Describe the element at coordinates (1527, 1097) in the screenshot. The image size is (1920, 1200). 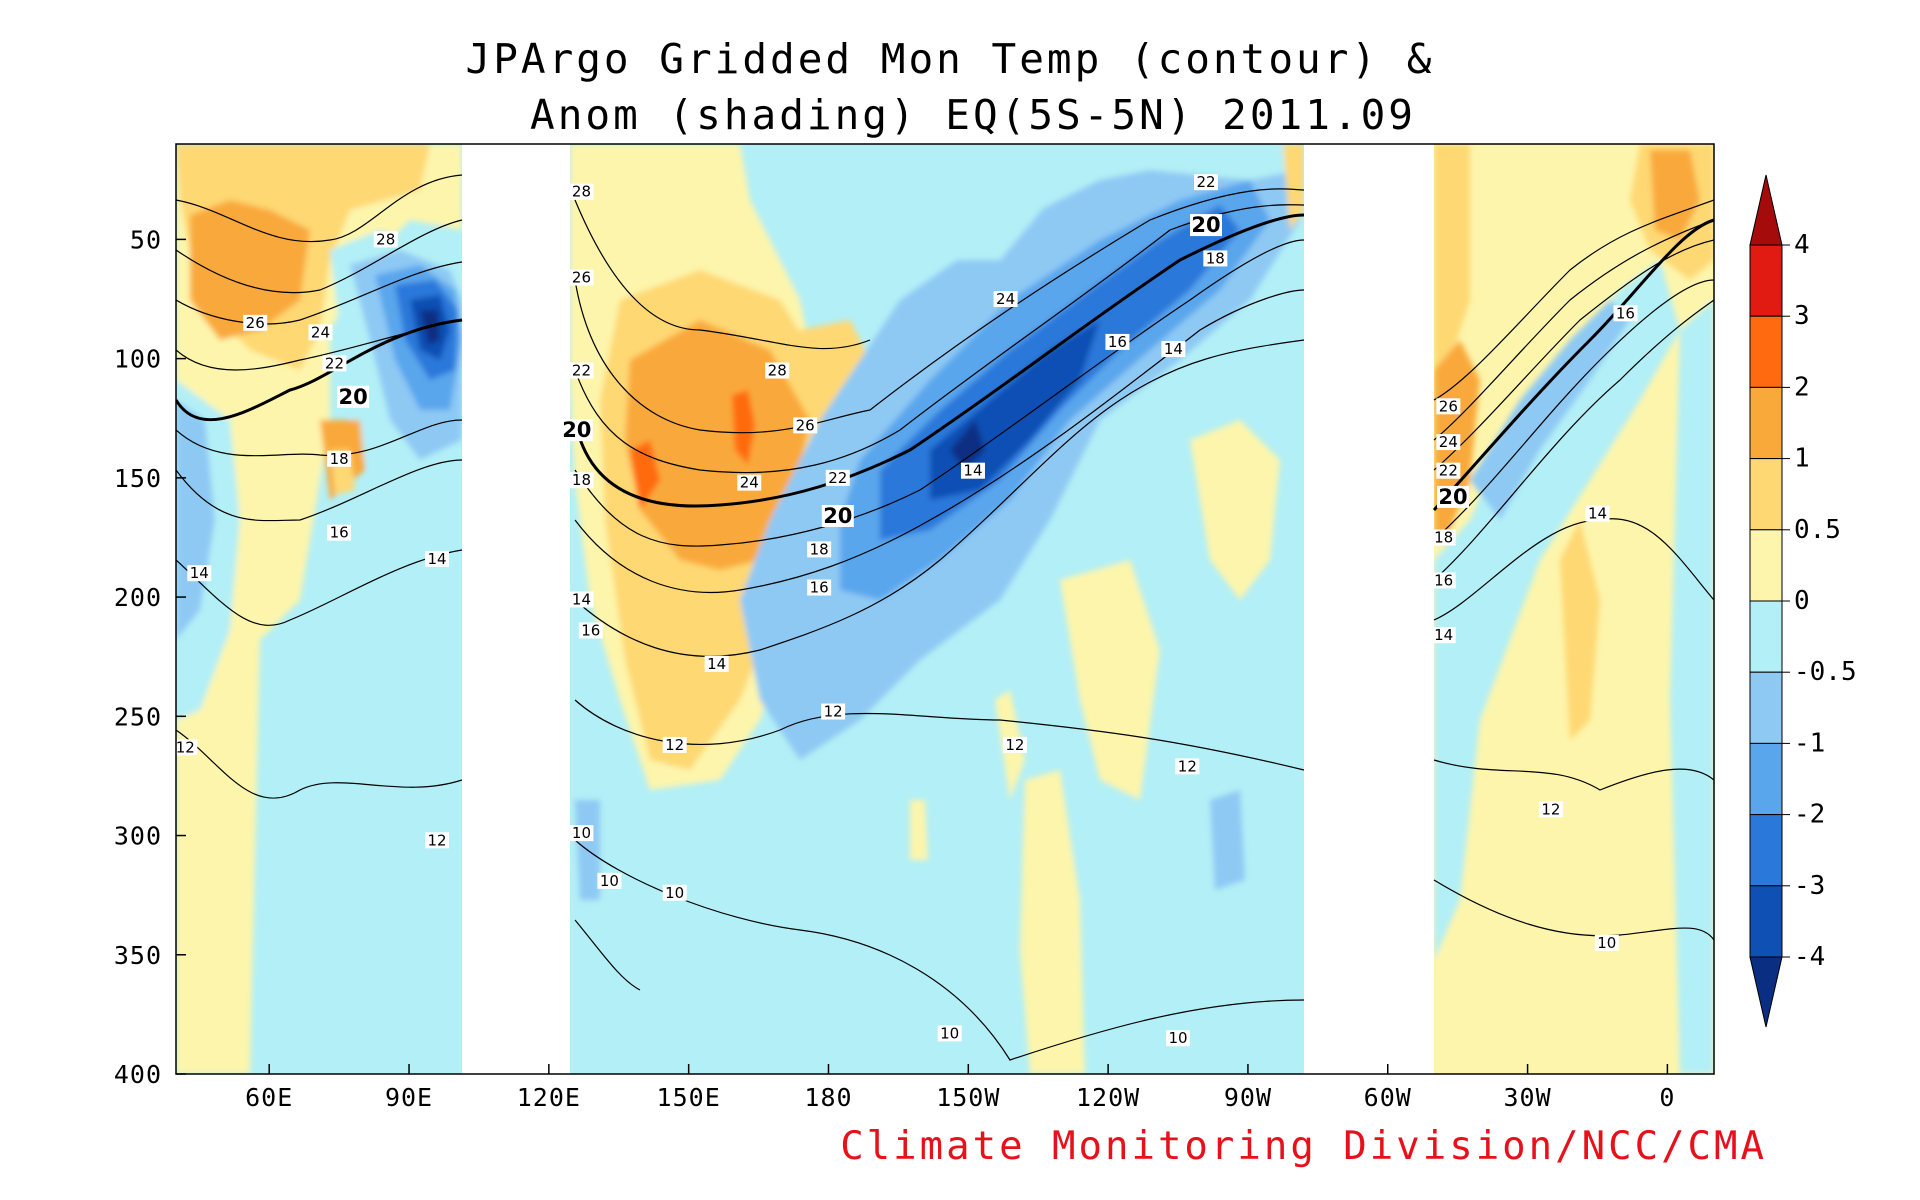
I see `x-tick-label: 30W` at that location.